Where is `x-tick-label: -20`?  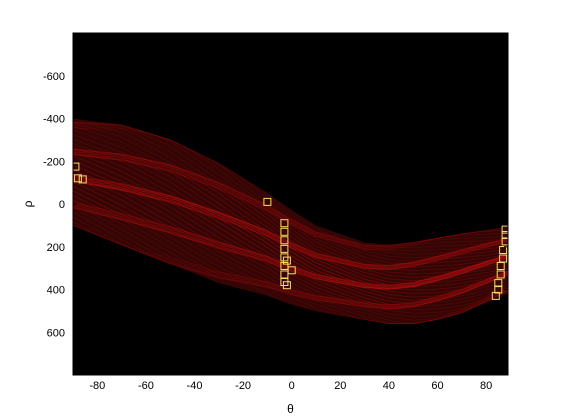 x-tick-label: -20 is located at coordinates (243, 386).